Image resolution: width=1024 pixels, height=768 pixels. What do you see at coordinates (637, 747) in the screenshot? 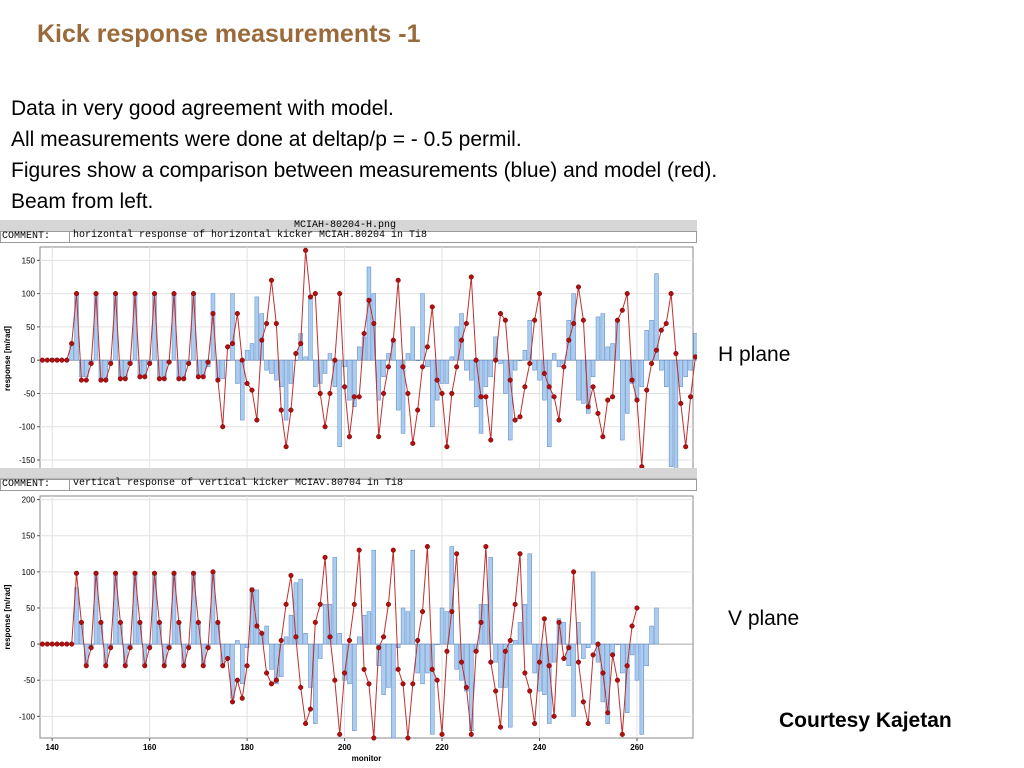
I see `x-tick-label: 260` at bounding box center [637, 747].